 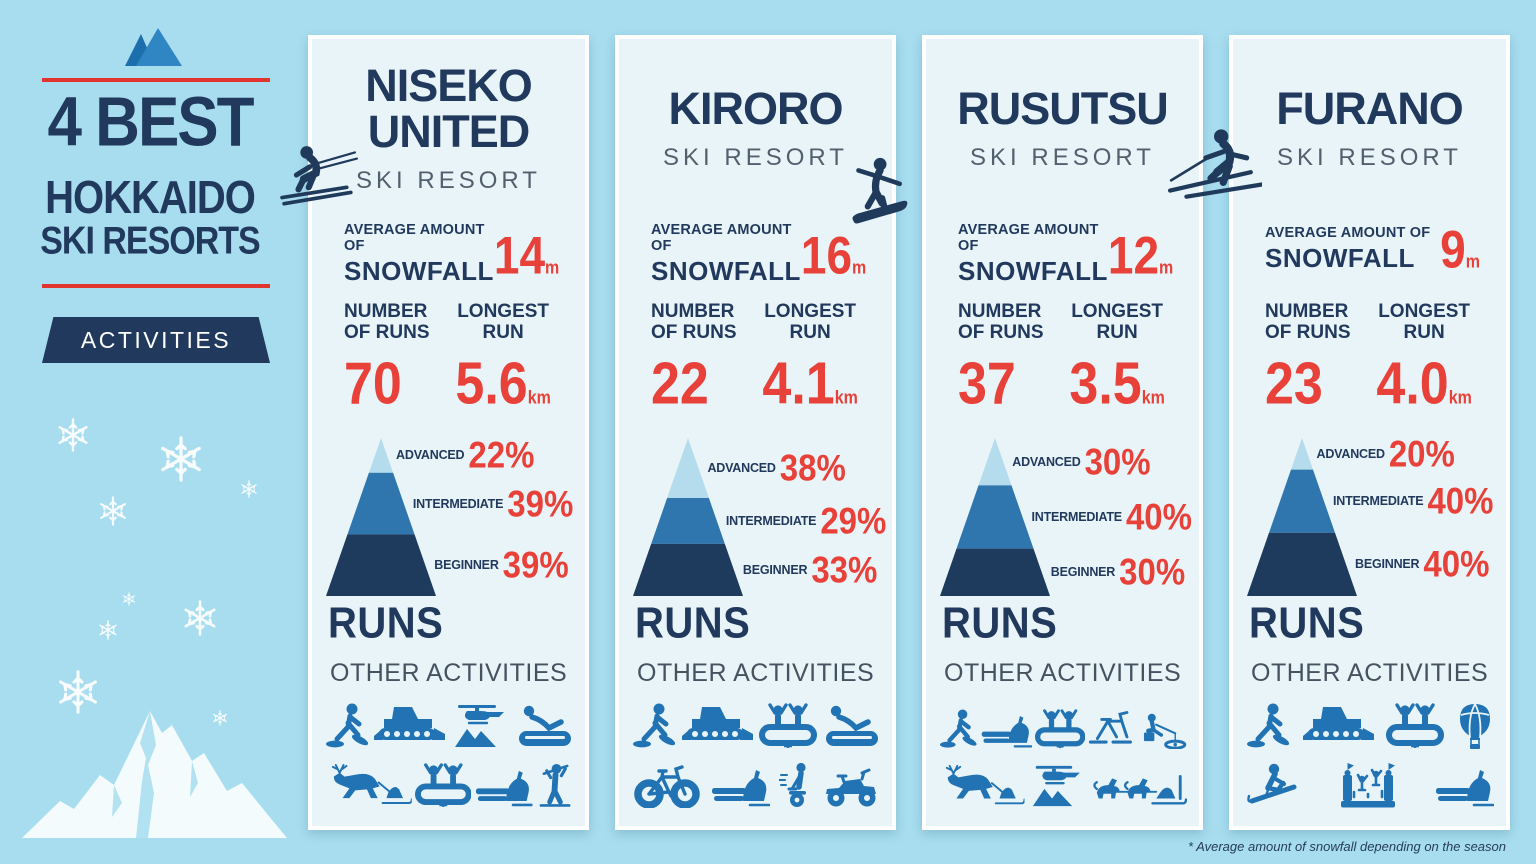 I want to click on bouncy-castle-icon, so click(x=1368, y=785).